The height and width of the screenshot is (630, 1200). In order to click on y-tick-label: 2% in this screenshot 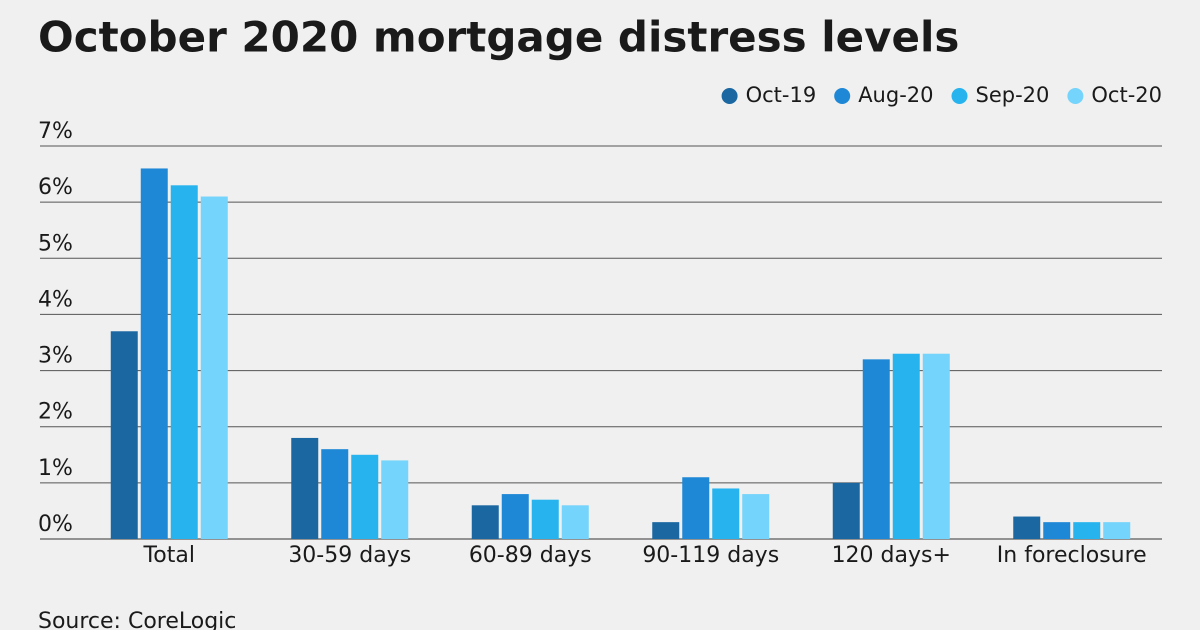, I will do `click(55, 412)`.